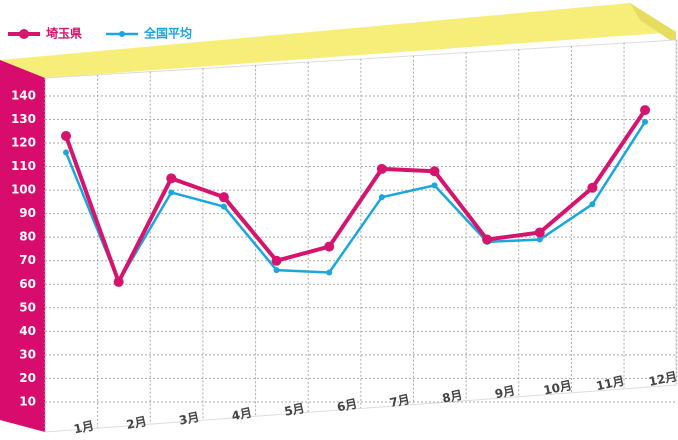  Describe the element at coordinates (22, 246) in the screenshot. I see `y-axis-bar` at that location.